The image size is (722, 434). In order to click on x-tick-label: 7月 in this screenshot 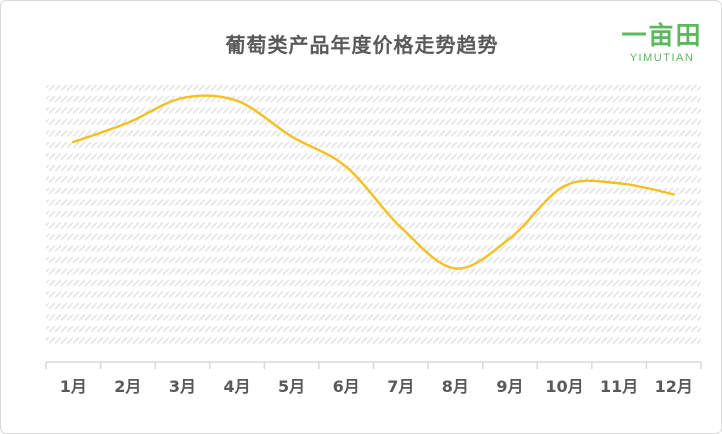, I will do `click(400, 386)`.